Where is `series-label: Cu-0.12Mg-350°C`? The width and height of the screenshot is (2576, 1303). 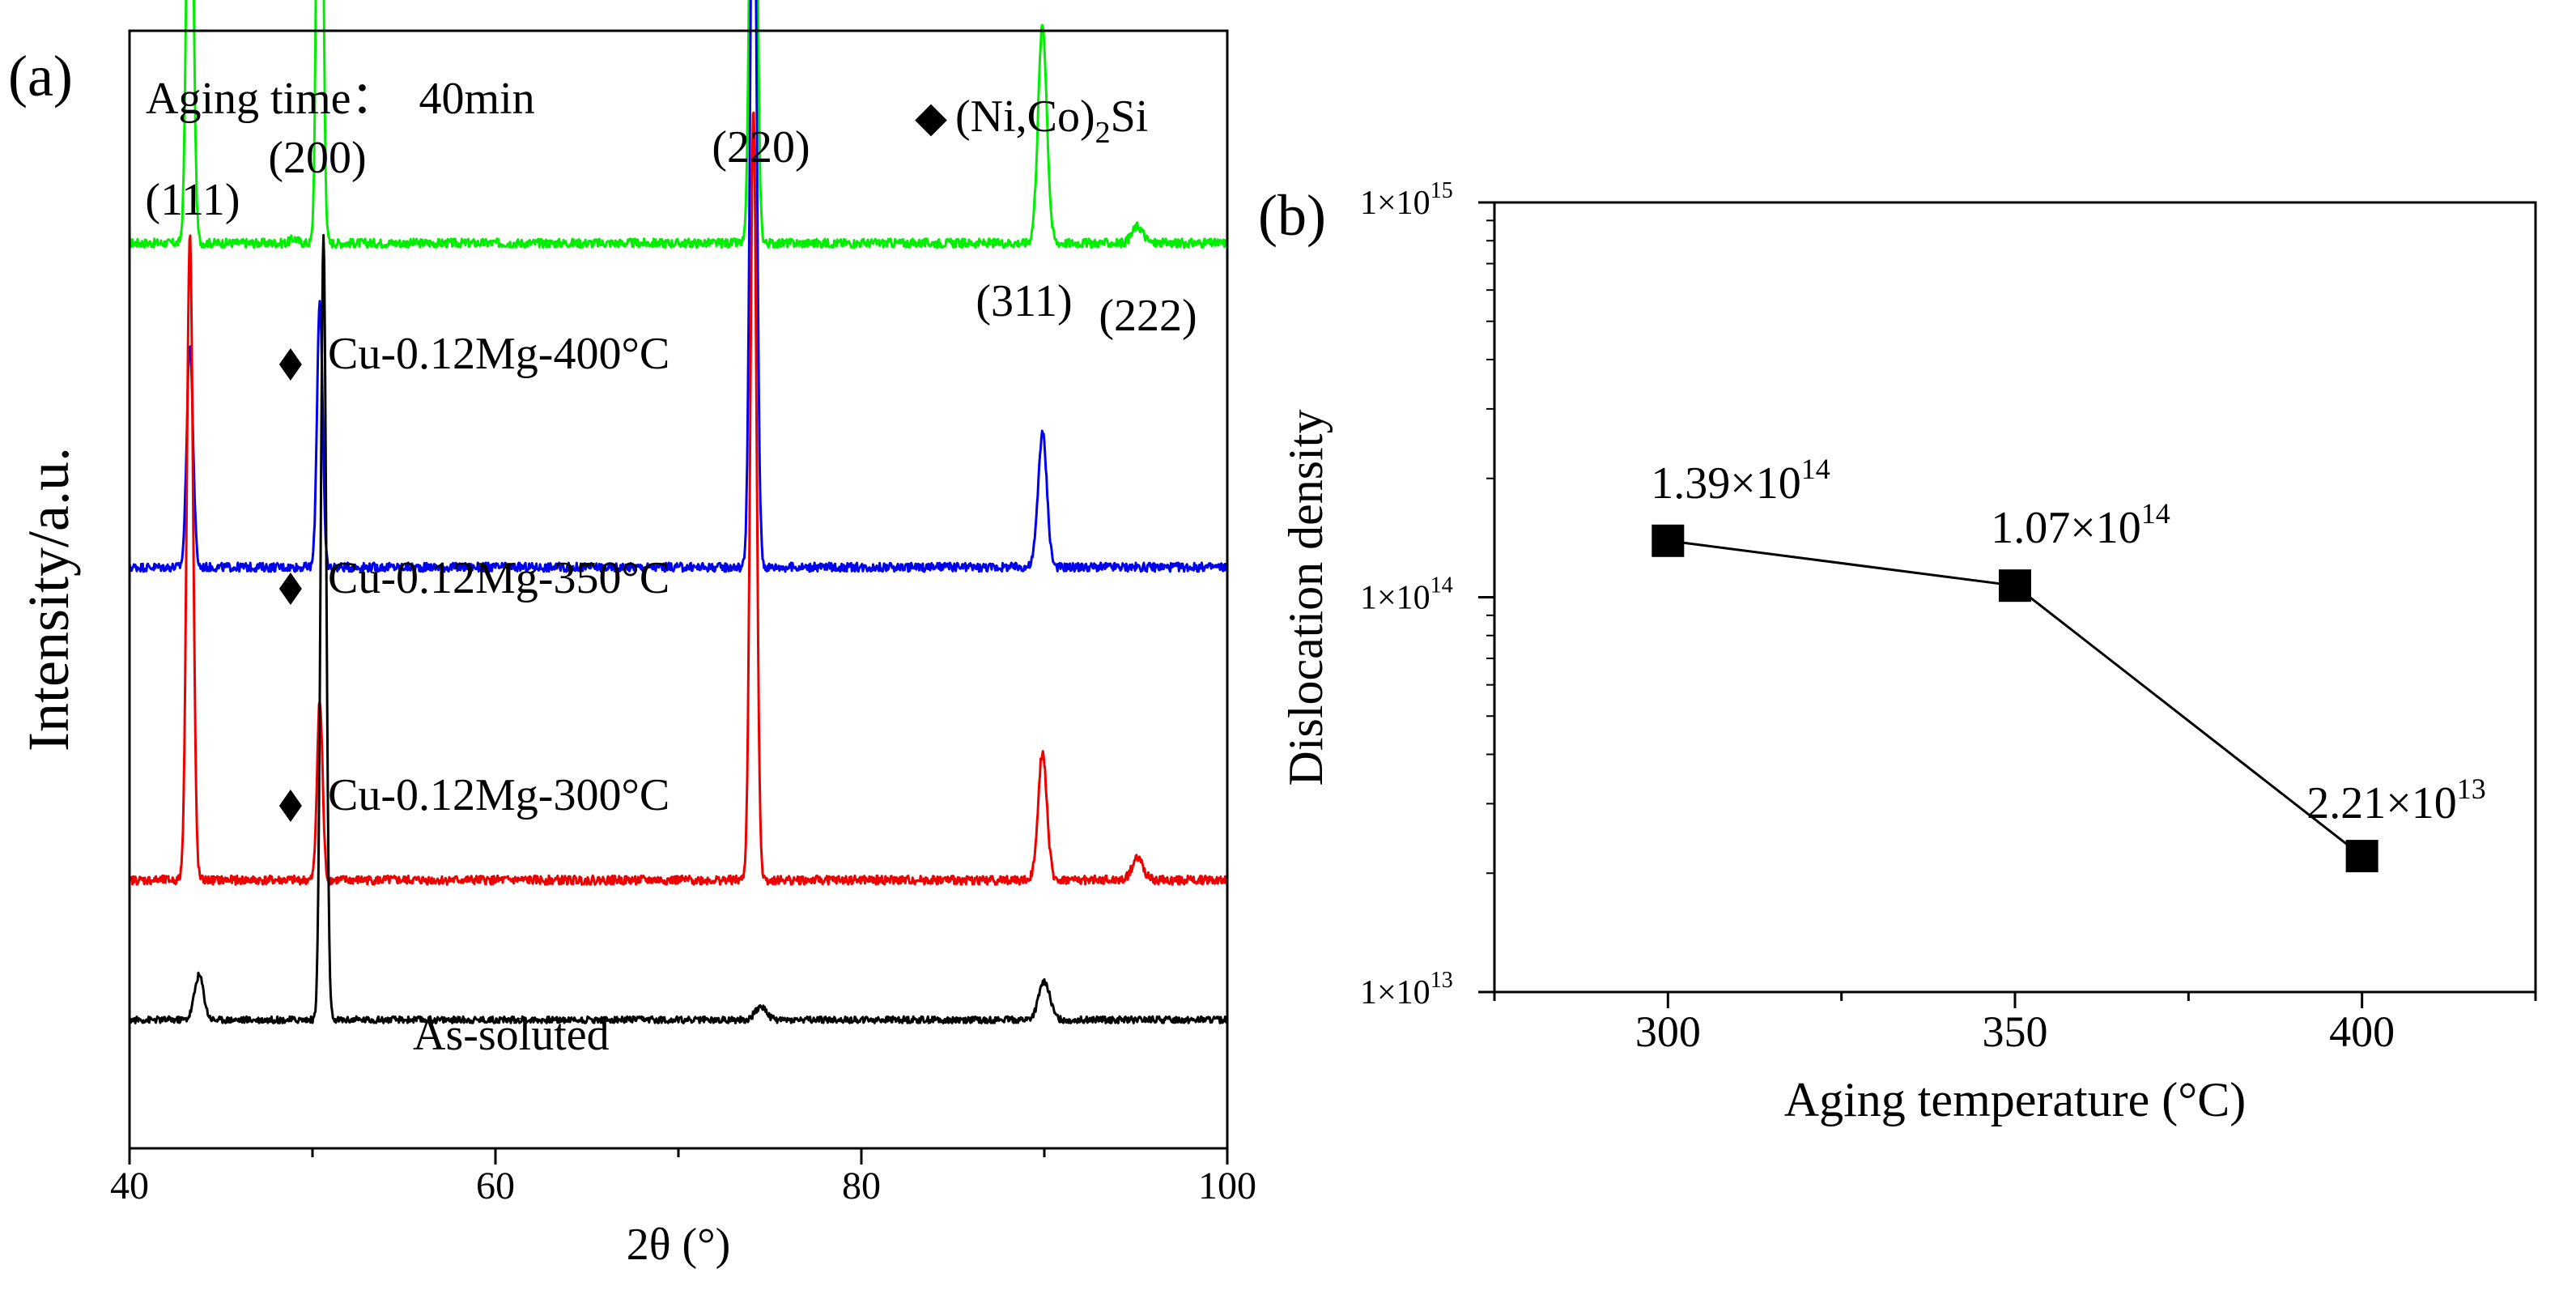 series-label: Cu-0.12Mg-350°C is located at coordinates (499, 578).